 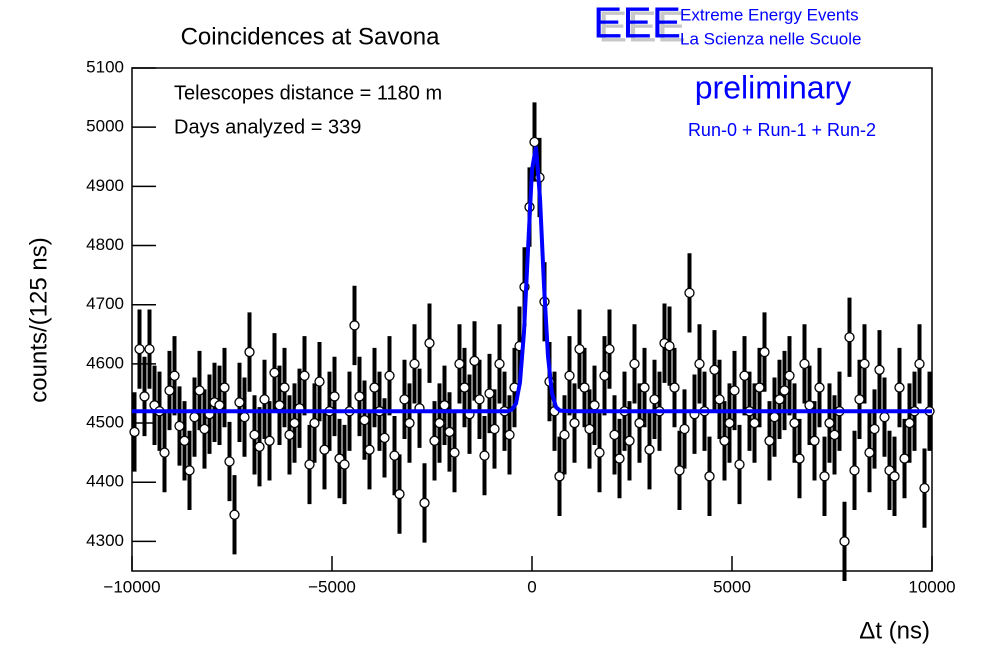 What do you see at coordinates (770, 38) in the screenshot?
I see `logo-line: La Scienza nelle Scuole` at bounding box center [770, 38].